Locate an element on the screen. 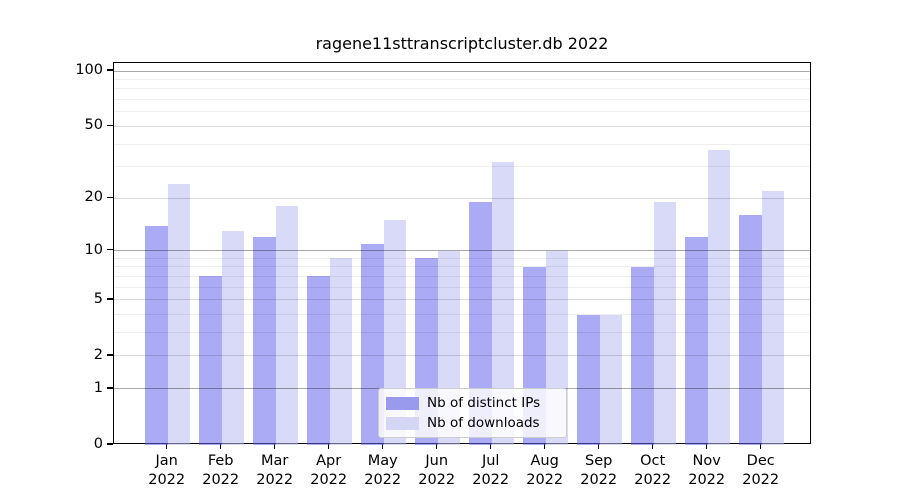  x-axis-label-aug: Aug 2022 is located at coordinates (545, 470).